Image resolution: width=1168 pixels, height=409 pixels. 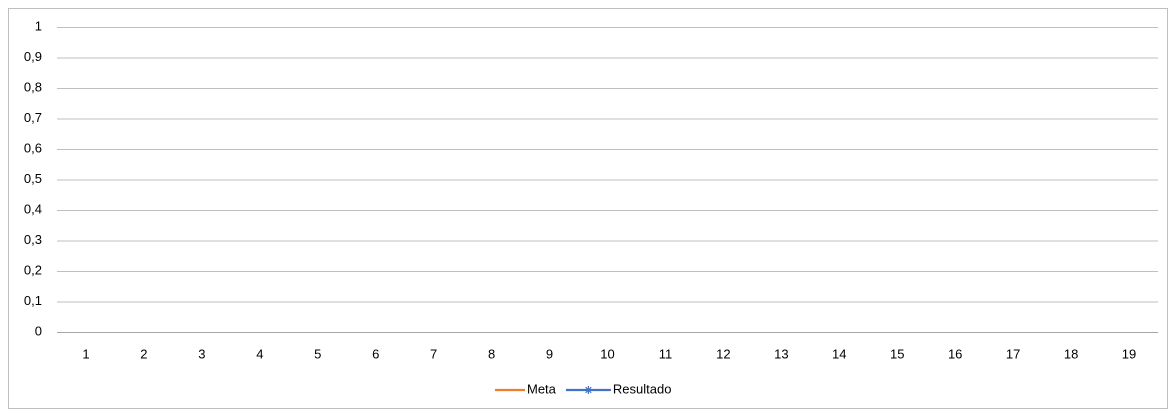 I want to click on x-tick-label: 7, so click(x=433, y=353).